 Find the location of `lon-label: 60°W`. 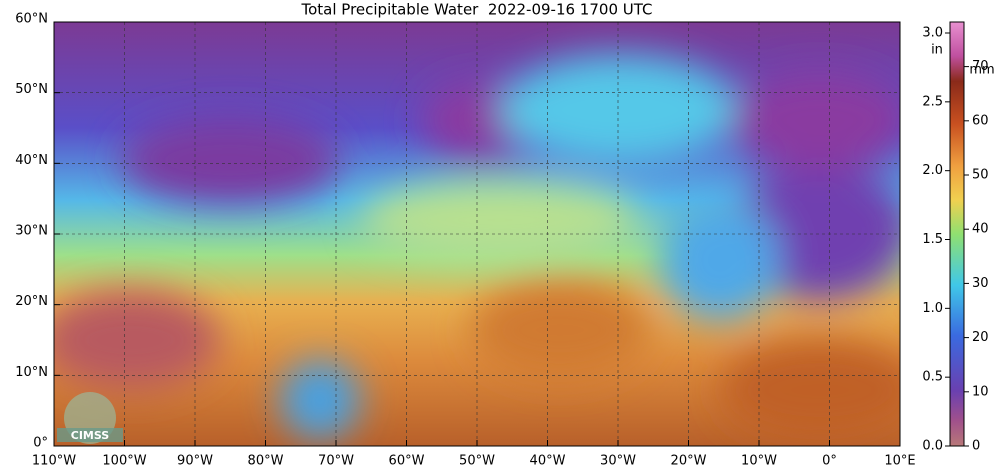

lon-label: 60°W is located at coordinates (407, 461).